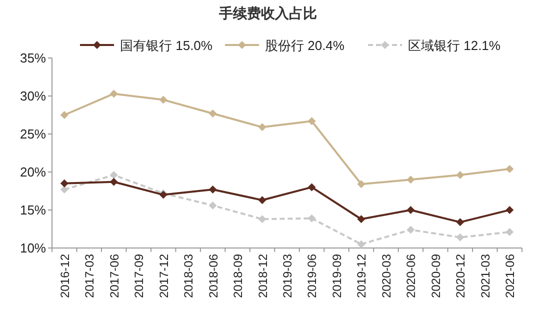 The width and height of the screenshot is (536, 323). I want to click on y-tick-label: 35%, so click(33, 58).